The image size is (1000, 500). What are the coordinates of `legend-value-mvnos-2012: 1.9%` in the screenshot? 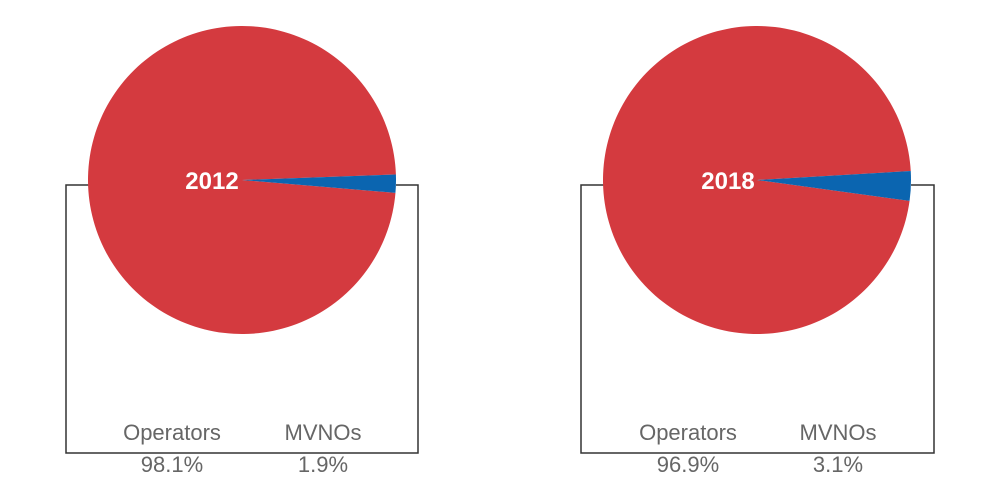 It's located at (323, 464).